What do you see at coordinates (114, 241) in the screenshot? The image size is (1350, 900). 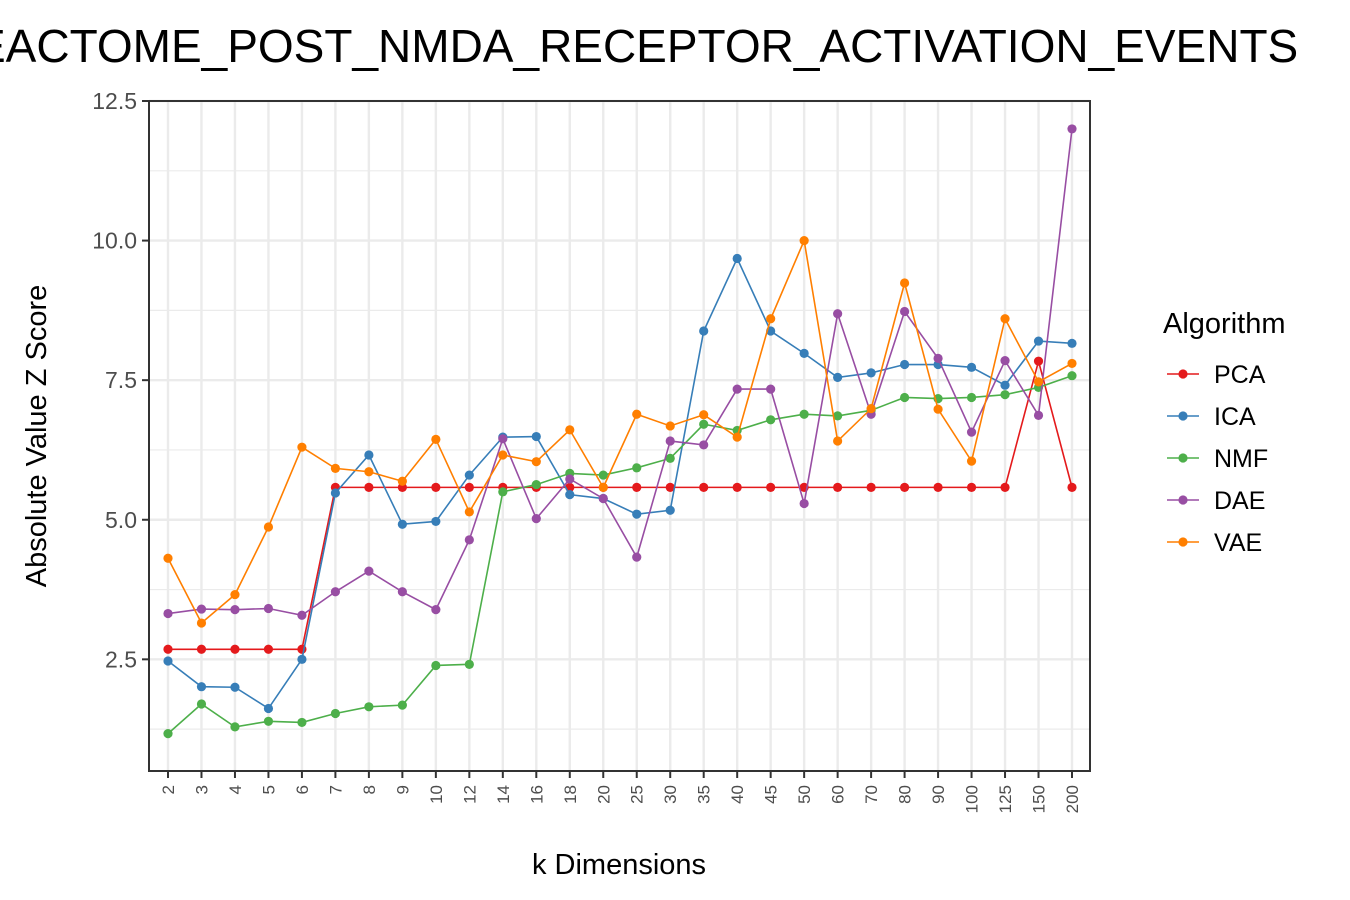 I see `y-tick-label: 10.0` at bounding box center [114, 241].